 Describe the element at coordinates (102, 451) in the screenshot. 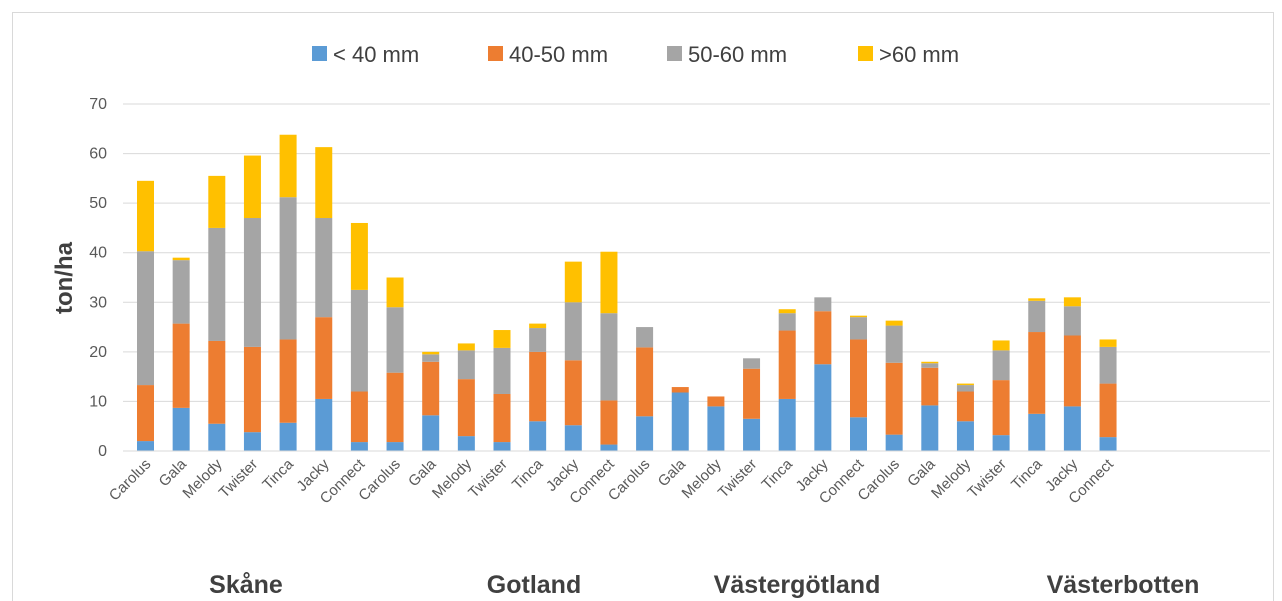

I see `y-tick-label: 0` at that location.